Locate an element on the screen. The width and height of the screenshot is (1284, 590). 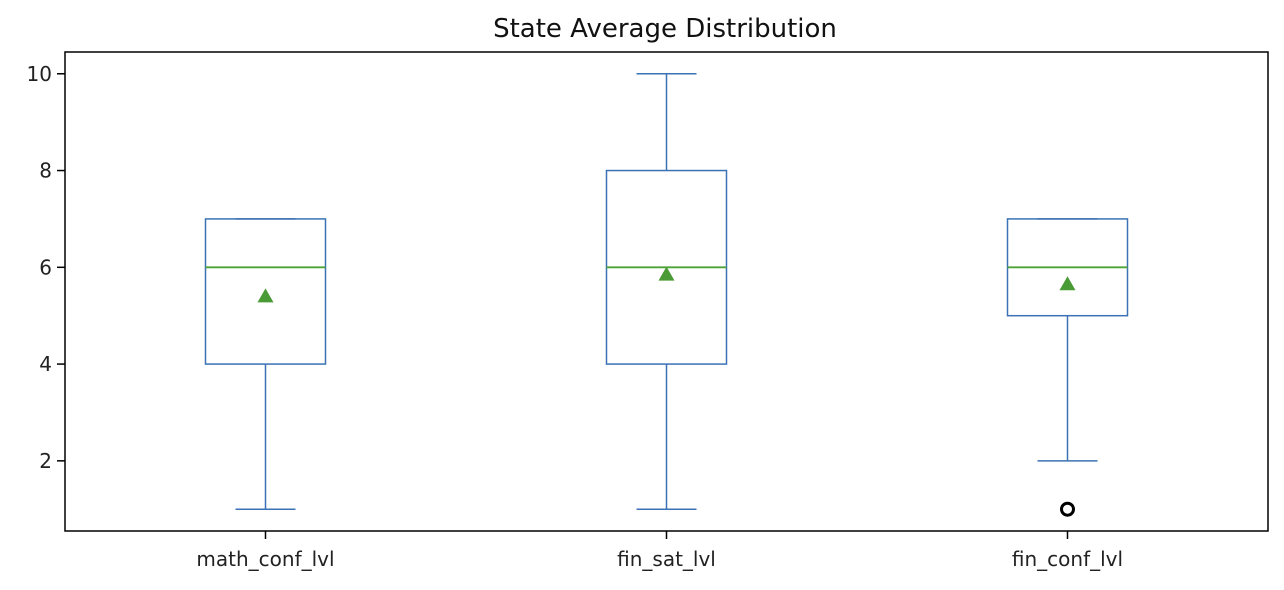
iqr-box is located at coordinates (265, 291).